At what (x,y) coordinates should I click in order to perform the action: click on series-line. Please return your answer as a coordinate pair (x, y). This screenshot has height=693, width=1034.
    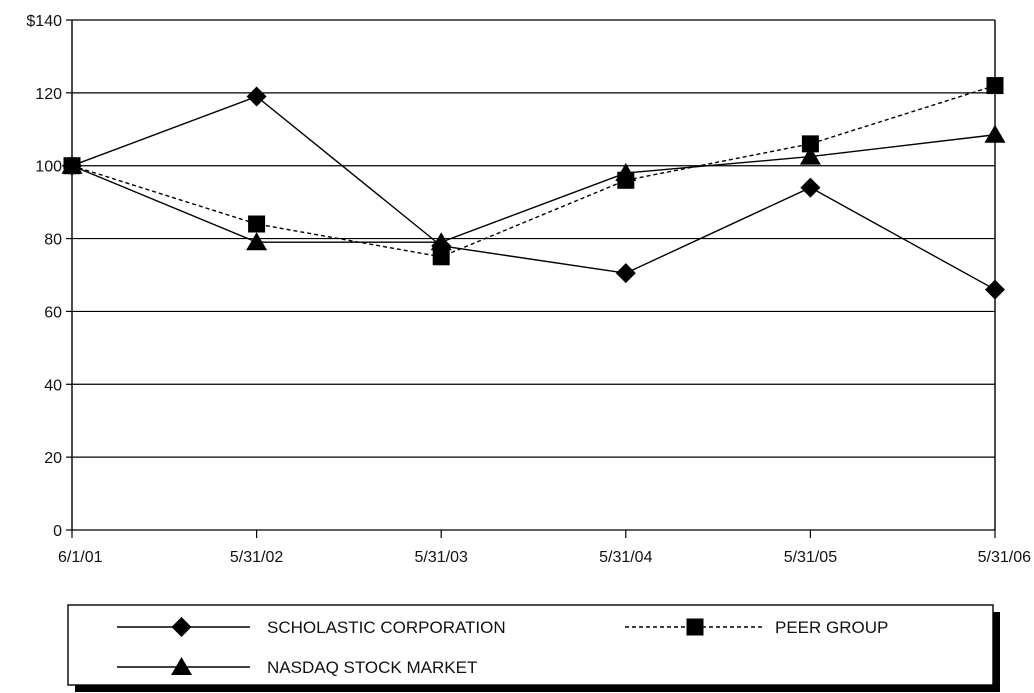
    Looking at the image, I should click on (533, 188).